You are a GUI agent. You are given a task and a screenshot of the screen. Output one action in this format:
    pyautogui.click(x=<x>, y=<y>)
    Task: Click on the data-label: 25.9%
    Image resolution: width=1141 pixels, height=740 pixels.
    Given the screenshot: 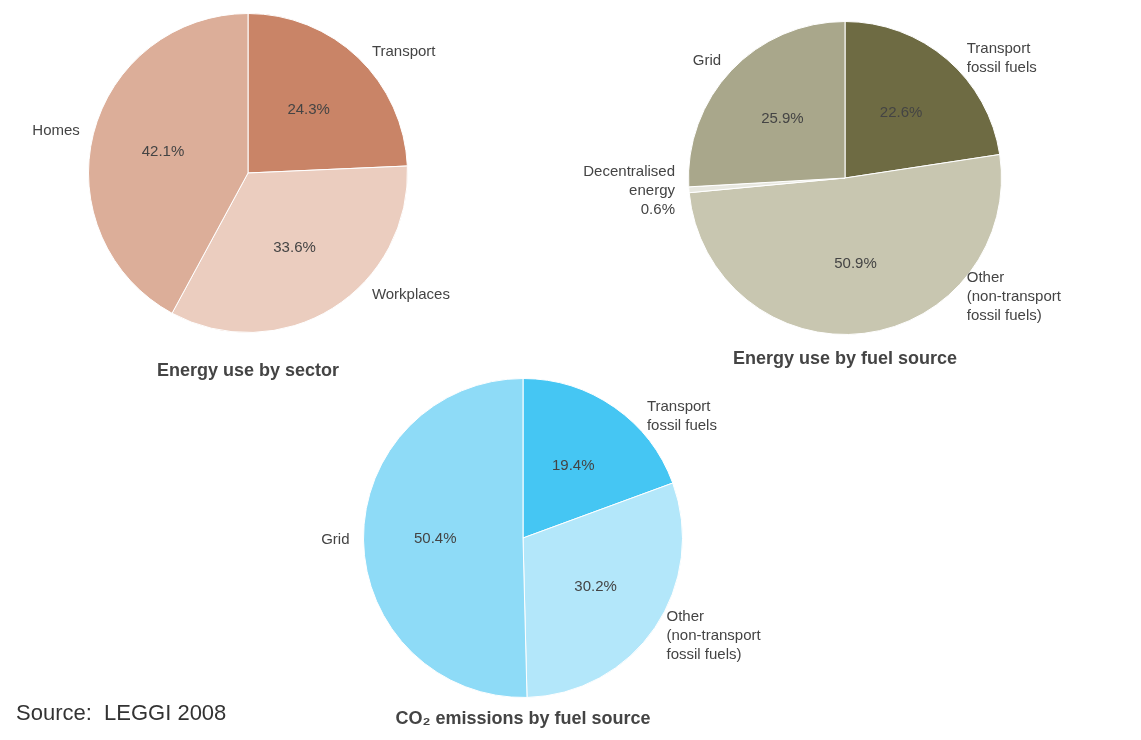 What is the action you would take?
    pyautogui.click(x=782, y=118)
    